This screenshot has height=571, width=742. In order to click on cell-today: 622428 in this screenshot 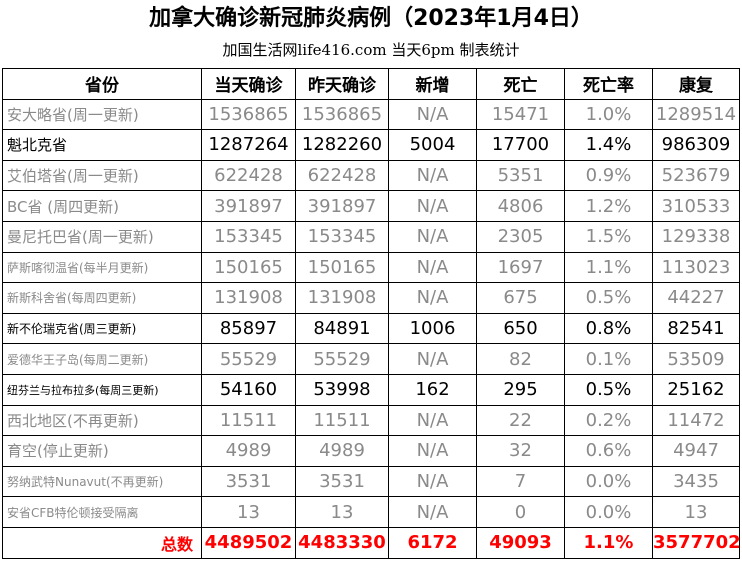, I will do `click(248, 175)`.